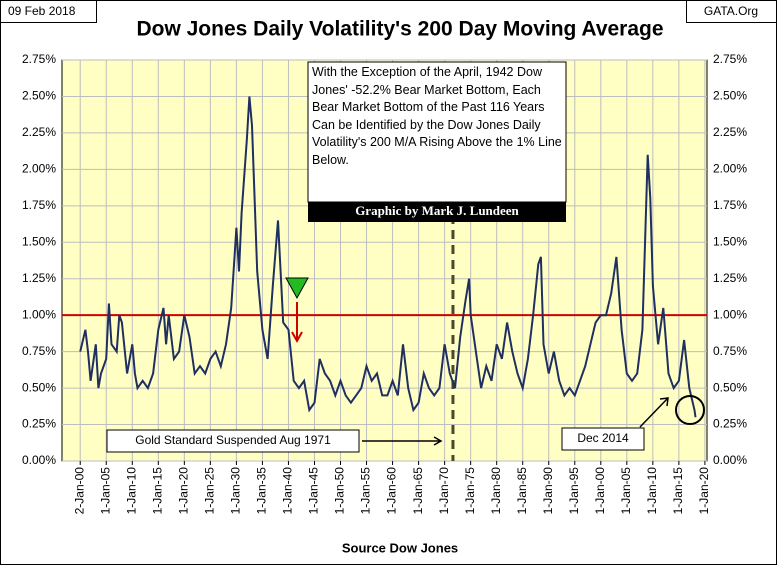 This screenshot has width=777, height=565. I want to click on y2-tick-label: 1.00%, so click(730, 314).